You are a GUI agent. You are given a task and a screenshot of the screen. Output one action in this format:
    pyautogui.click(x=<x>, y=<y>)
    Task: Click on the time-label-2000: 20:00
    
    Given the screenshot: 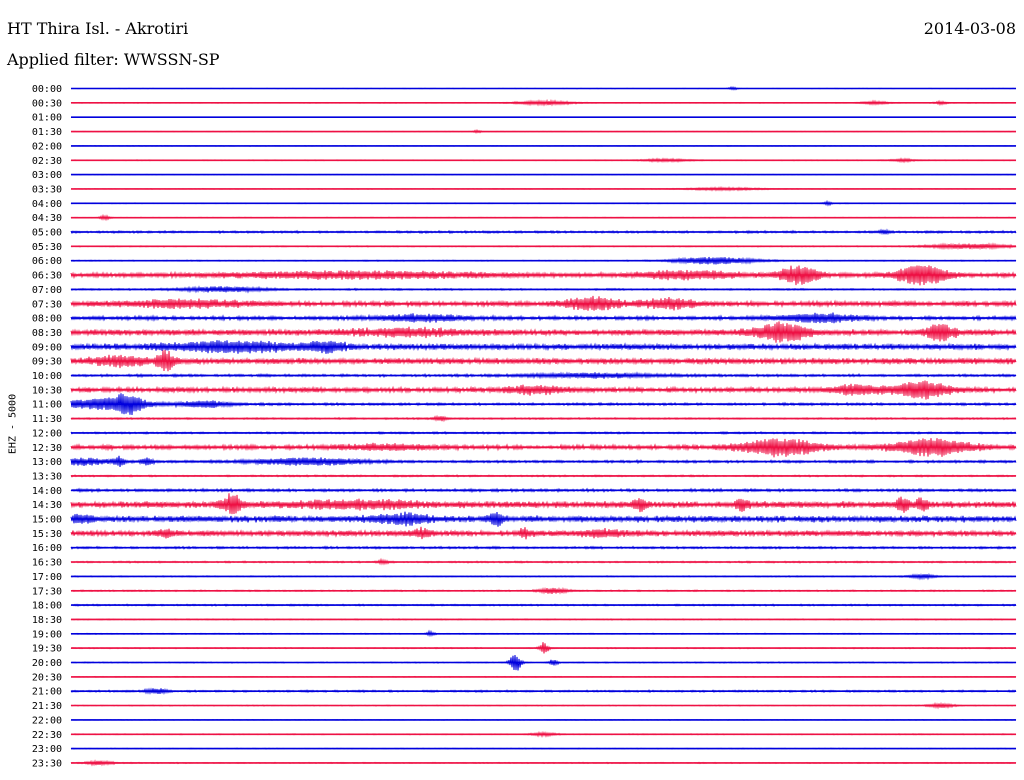 What is the action you would take?
    pyautogui.click(x=47, y=663)
    